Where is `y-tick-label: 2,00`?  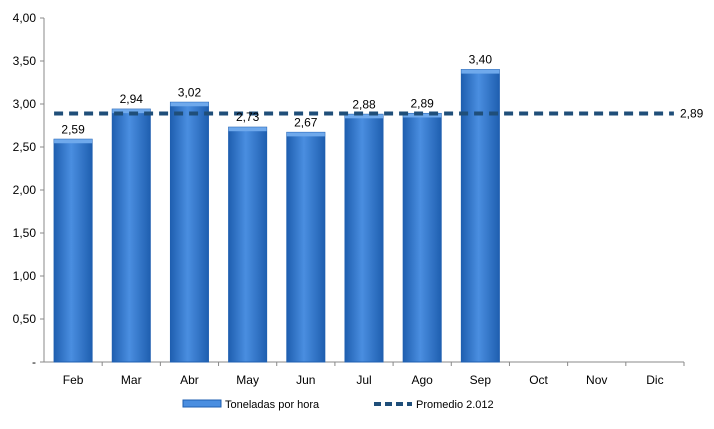
y-tick-label: 2,00 is located at coordinates (25, 190).